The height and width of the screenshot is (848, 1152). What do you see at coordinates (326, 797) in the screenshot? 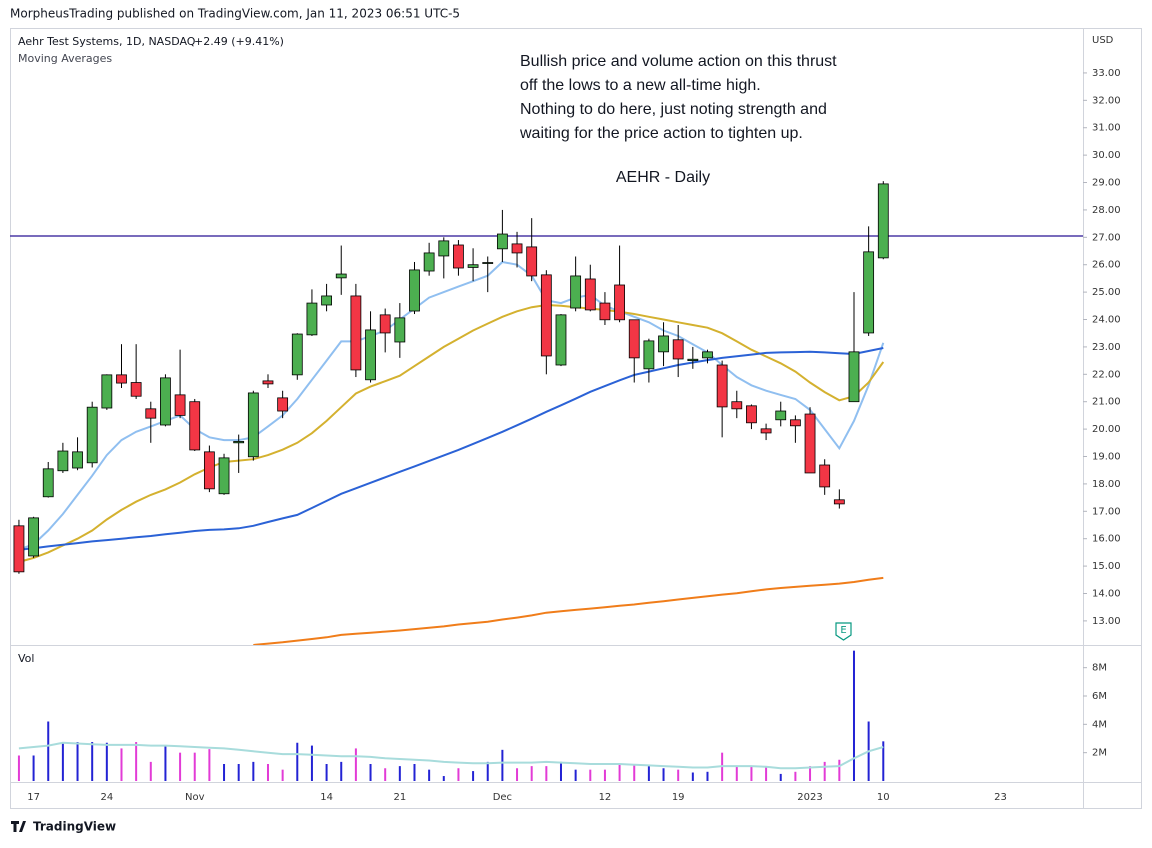
I see `x-tick-label: 14` at bounding box center [326, 797].